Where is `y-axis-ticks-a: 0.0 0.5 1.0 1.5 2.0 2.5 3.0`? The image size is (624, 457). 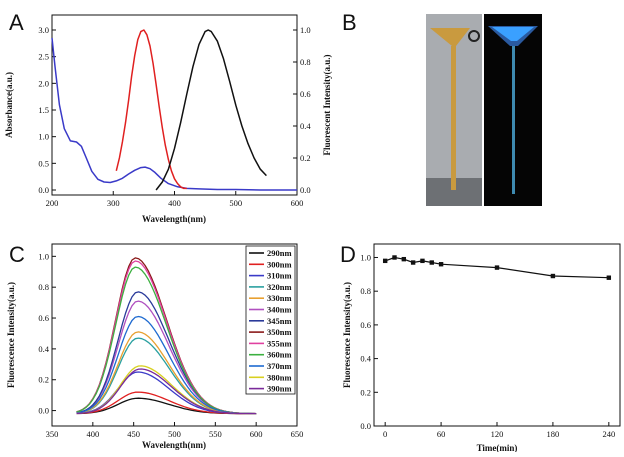
y-axis-ticks-a: 0.0 0.5 1.0 1.5 2.0 2.5 3.0 is located at coordinates (47, 110).